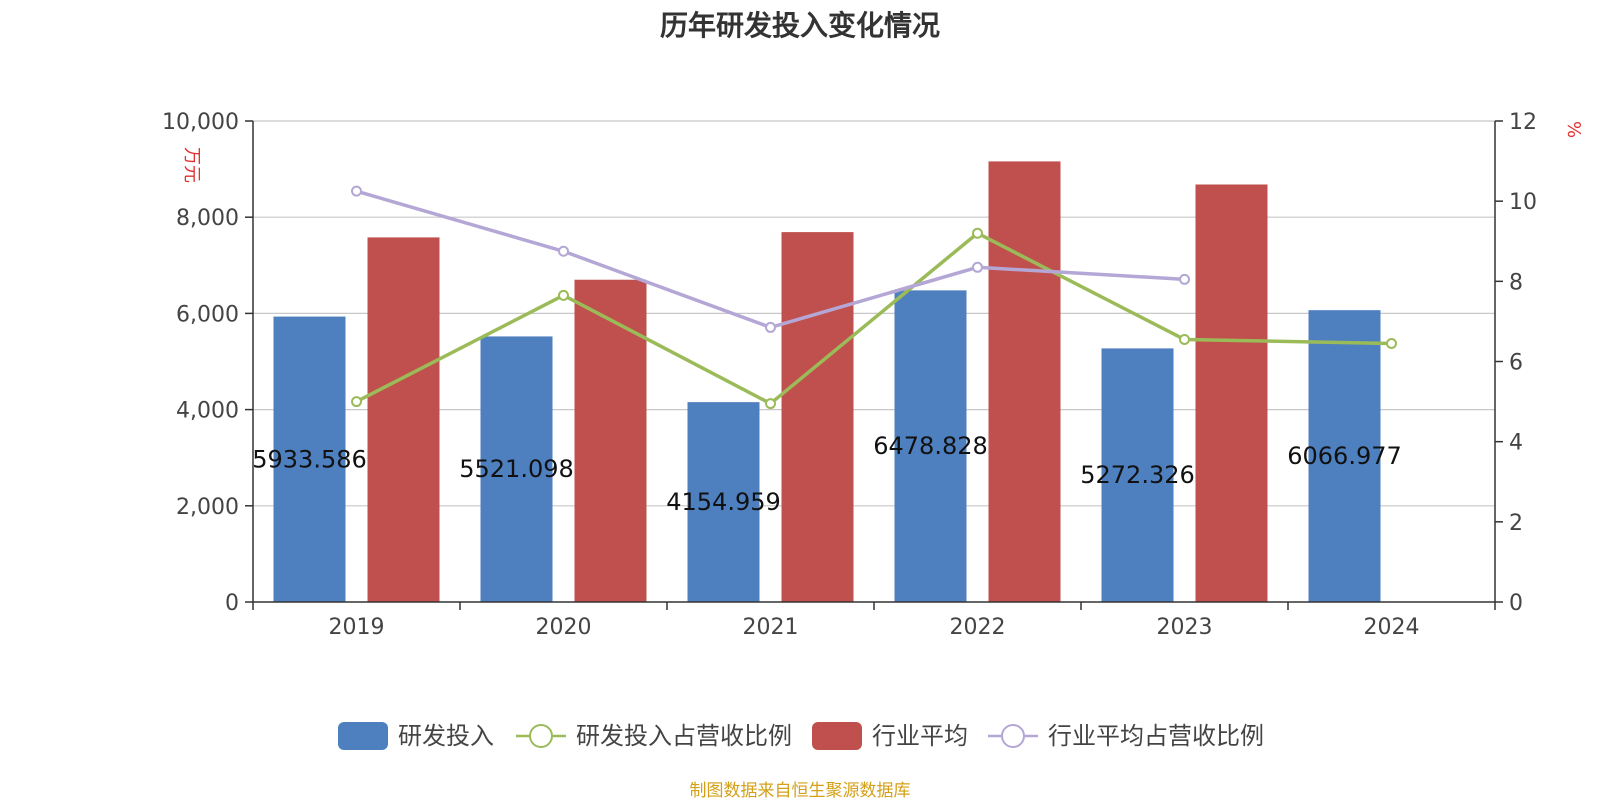 The height and width of the screenshot is (801, 1600). What do you see at coordinates (1523, 202) in the screenshot?
I see `right-tick-label: 10` at bounding box center [1523, 202].